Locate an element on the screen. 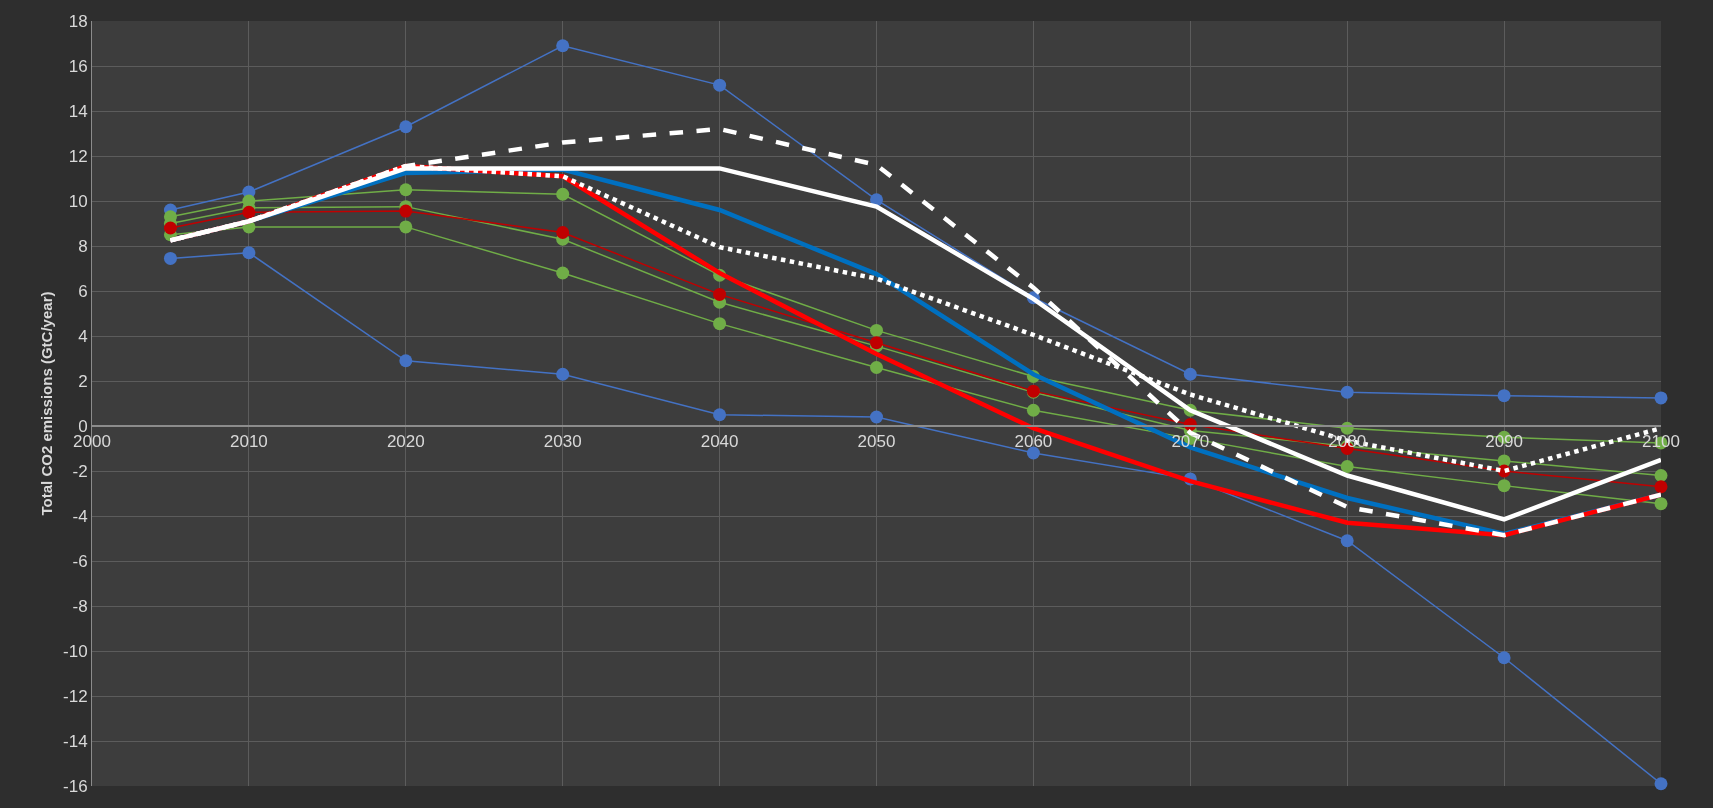  y-tick-label: -2 is located at coordinates (80, 471).